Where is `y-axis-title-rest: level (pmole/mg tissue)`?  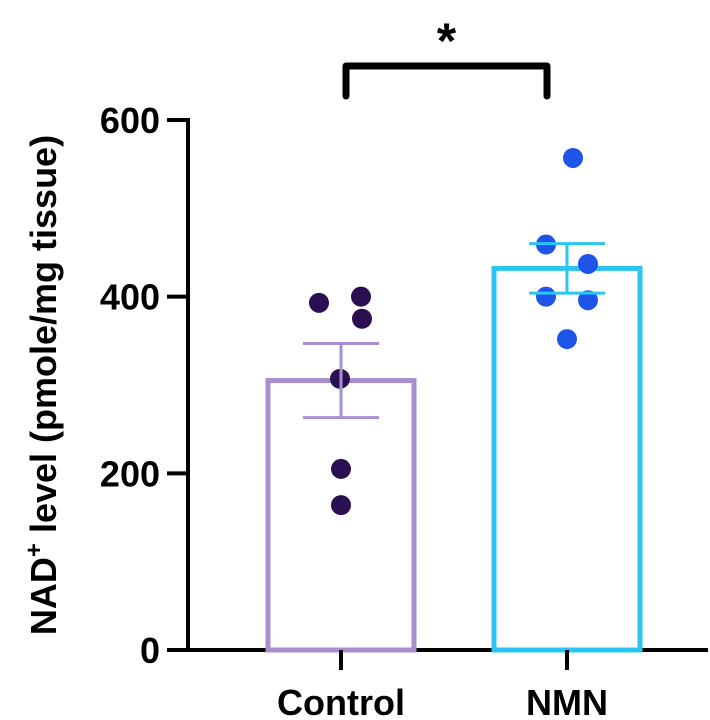
y-axis-title-rest: level (pmole/mg tissue) is located at coordinates (43, 339).